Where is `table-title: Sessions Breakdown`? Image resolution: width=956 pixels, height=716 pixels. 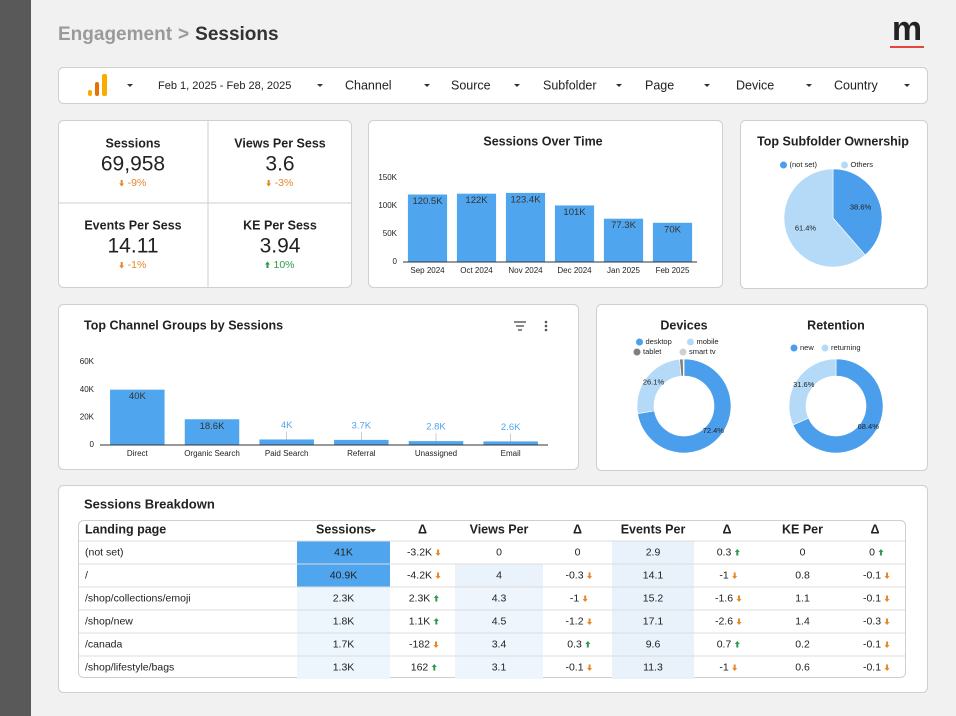 table-title: Sessions Breakdown is located at coordinates (149, 503).